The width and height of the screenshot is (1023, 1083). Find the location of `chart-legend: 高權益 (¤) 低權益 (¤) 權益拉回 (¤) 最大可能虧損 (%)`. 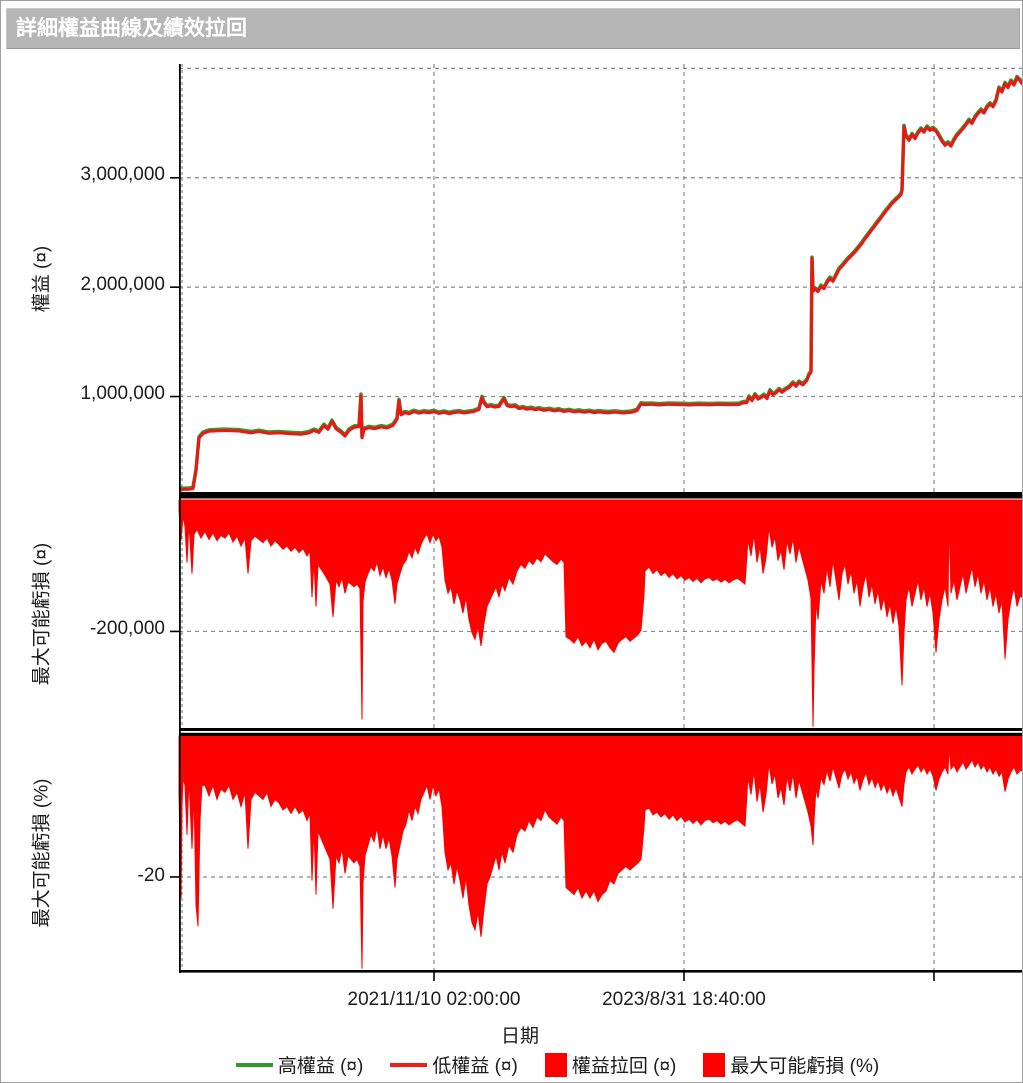

chart-legend: 高權益 (¤) 低權益 (¤) 權益拉回 (¤) 最大可能虧損 (%) is located at coordinates (534, 1064).